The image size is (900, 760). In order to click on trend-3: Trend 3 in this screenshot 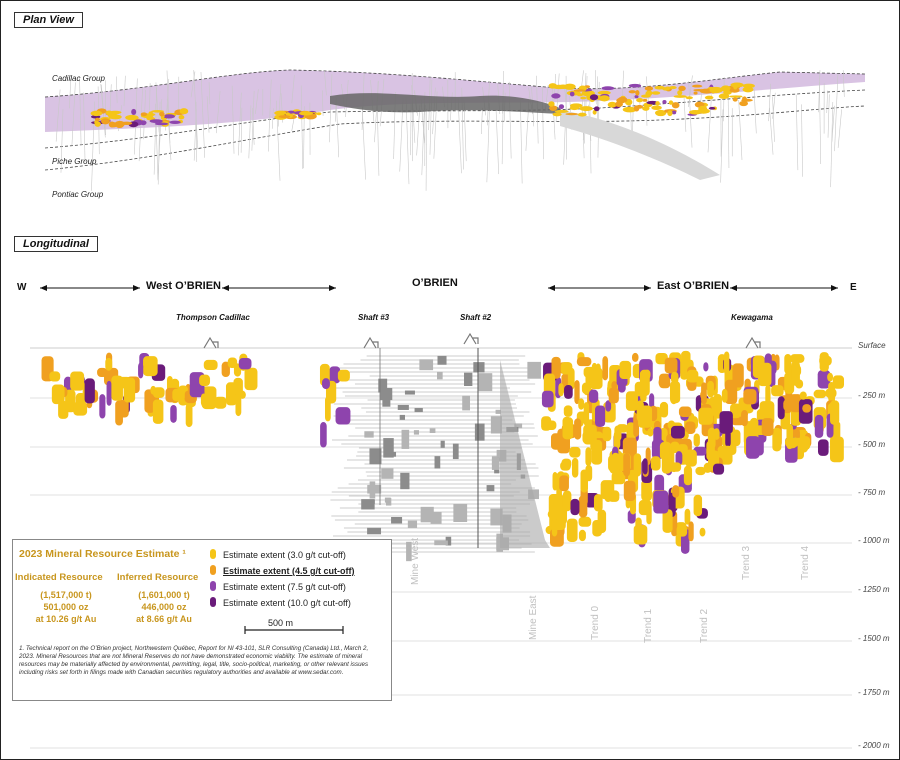, I will do `click(746, 562)`.